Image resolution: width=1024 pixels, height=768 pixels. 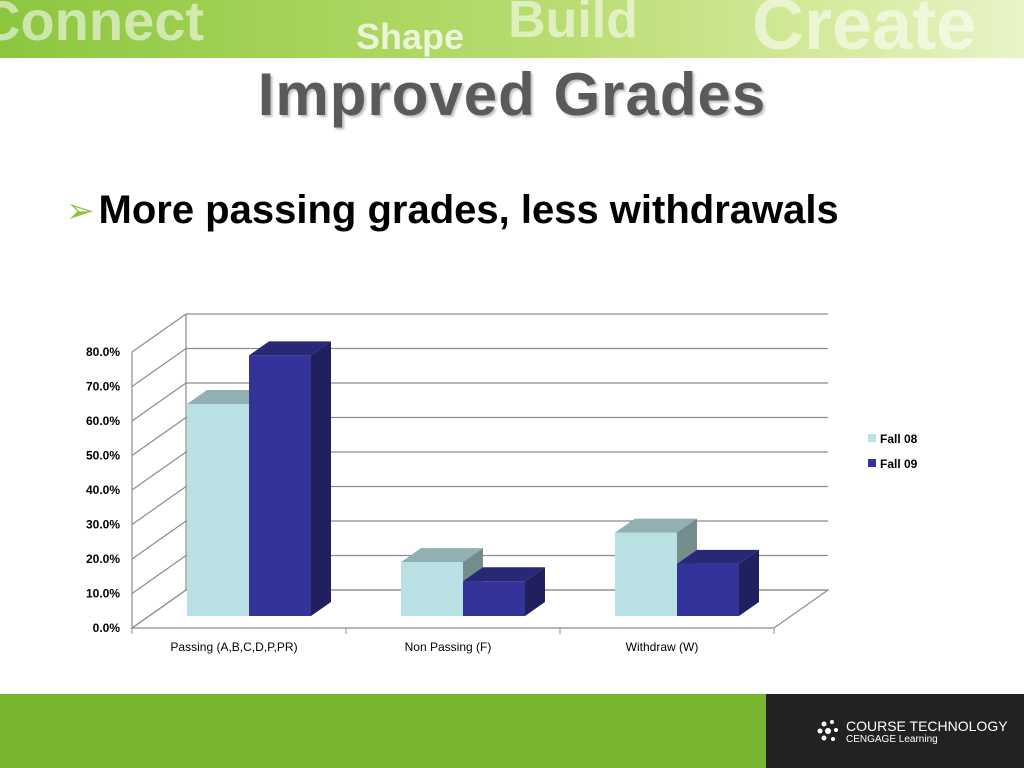 I want to click on brand-name: COURSE TECHNOLOGY, so click(x=927, y=726).